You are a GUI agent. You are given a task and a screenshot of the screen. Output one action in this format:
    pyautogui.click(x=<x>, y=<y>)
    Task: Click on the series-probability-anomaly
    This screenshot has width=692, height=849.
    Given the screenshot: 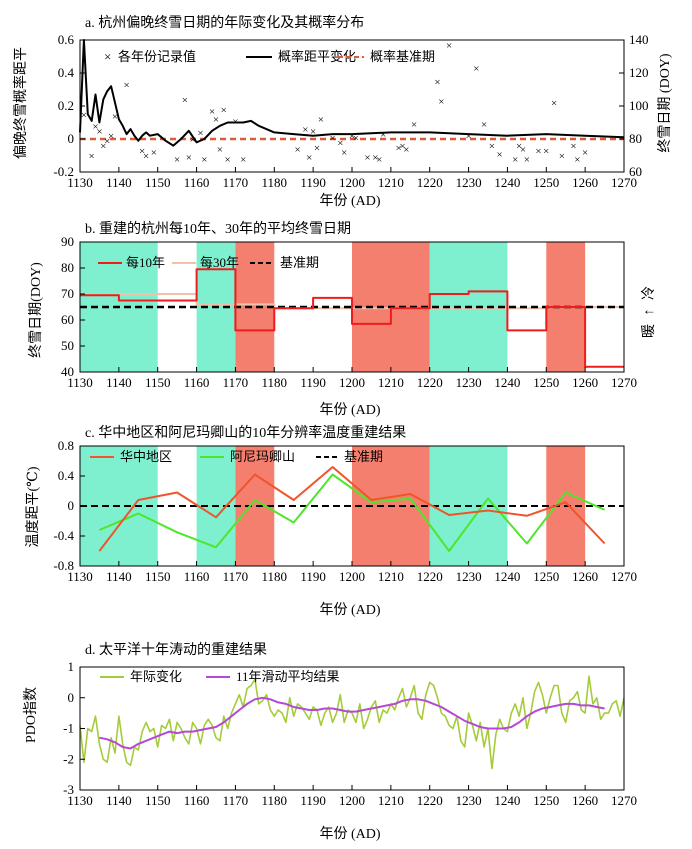 What is the action you would take?
    pyautogui.click(x=352, y=93)
    